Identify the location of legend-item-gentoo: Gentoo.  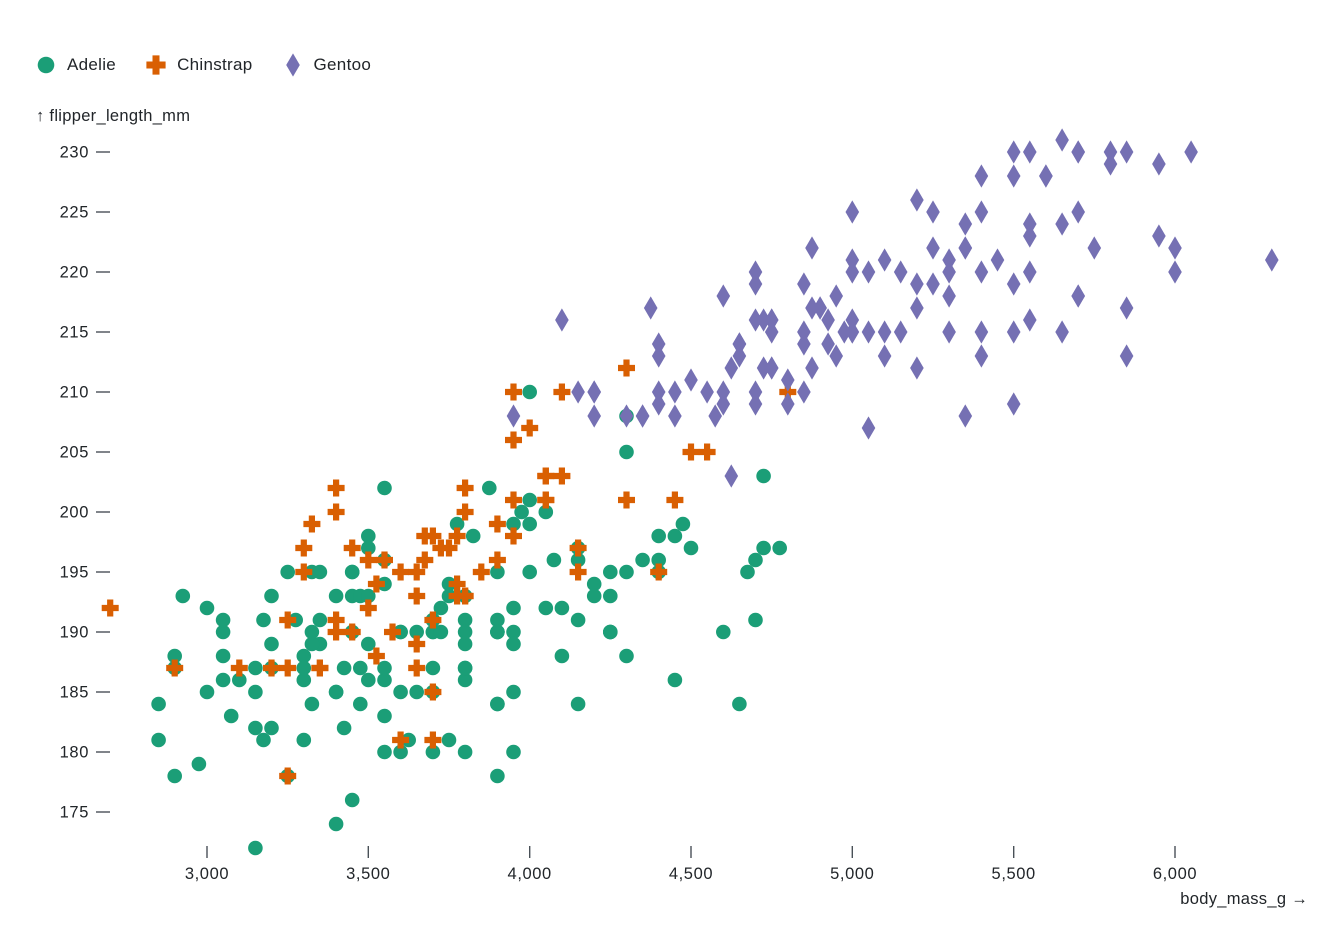
(326, 65).